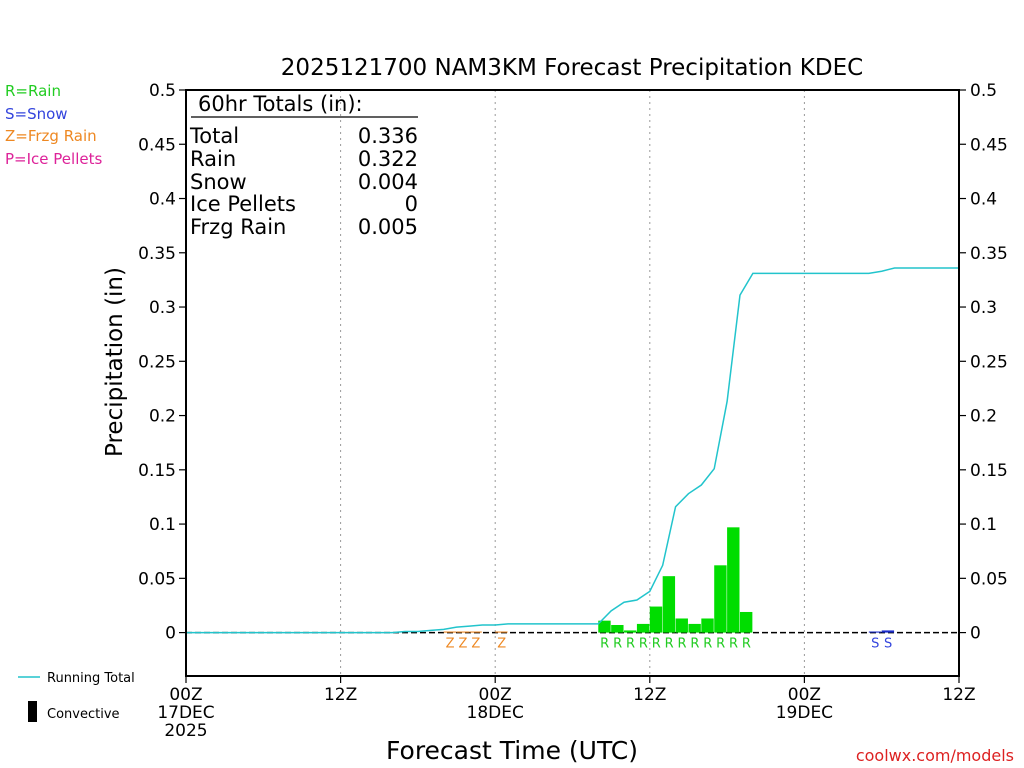  I want to click on y-axis-label: Precipitation (in), so click(115, 362).